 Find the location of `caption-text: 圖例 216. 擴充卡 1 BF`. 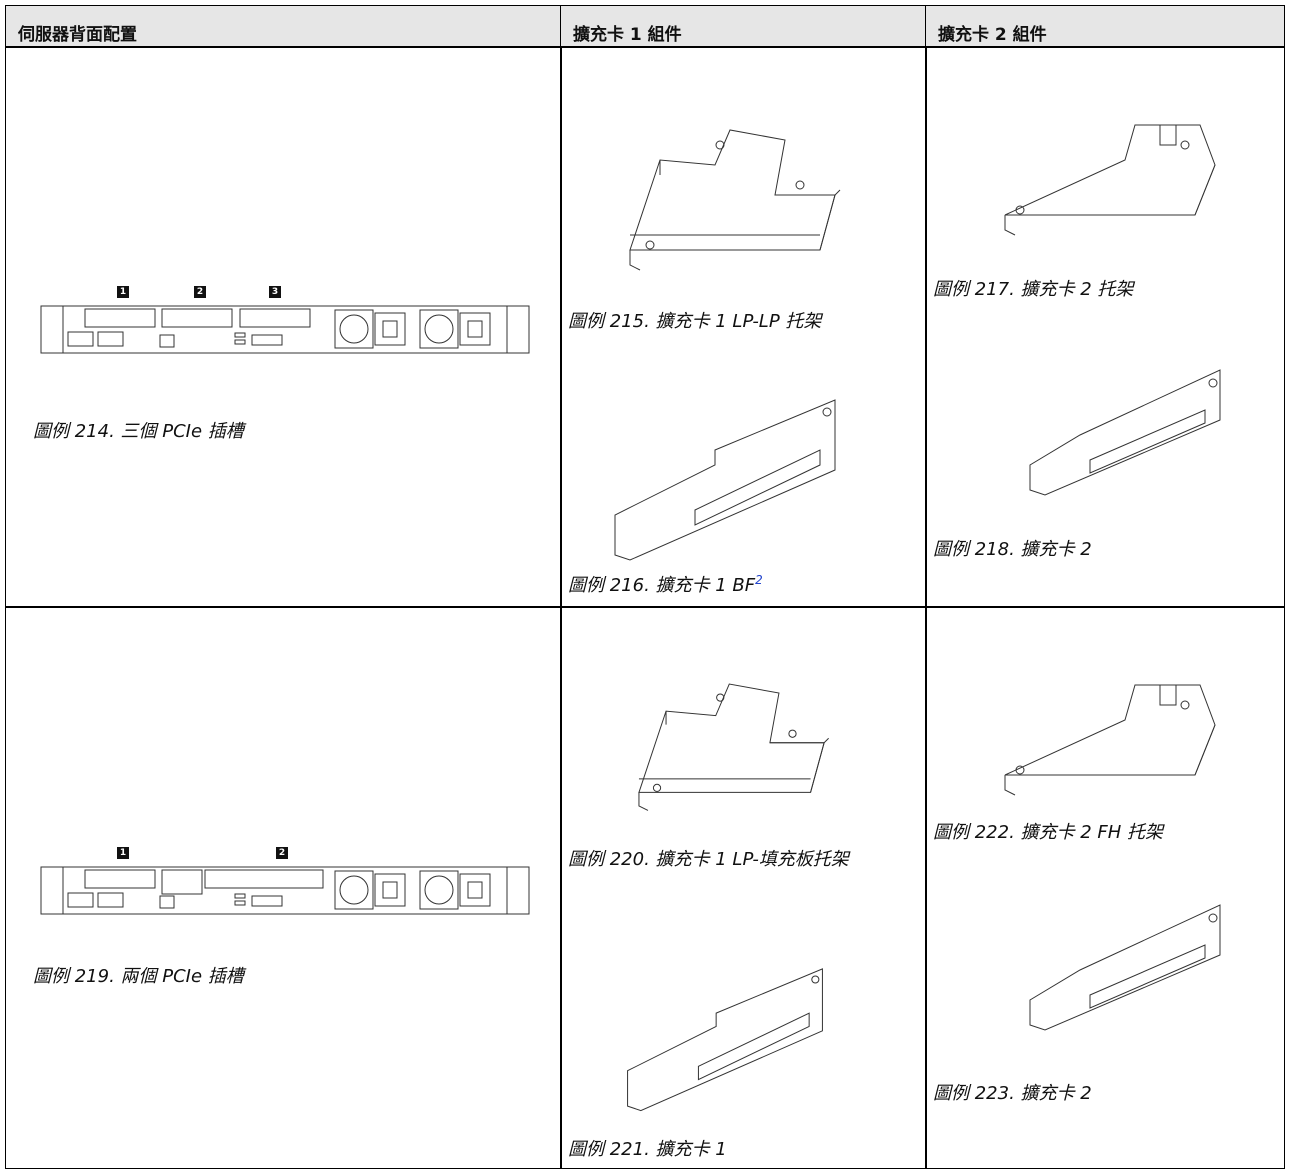

caption-text: 圖例 216. 擴充卡 1 BF is located at coordinates (662, 585).